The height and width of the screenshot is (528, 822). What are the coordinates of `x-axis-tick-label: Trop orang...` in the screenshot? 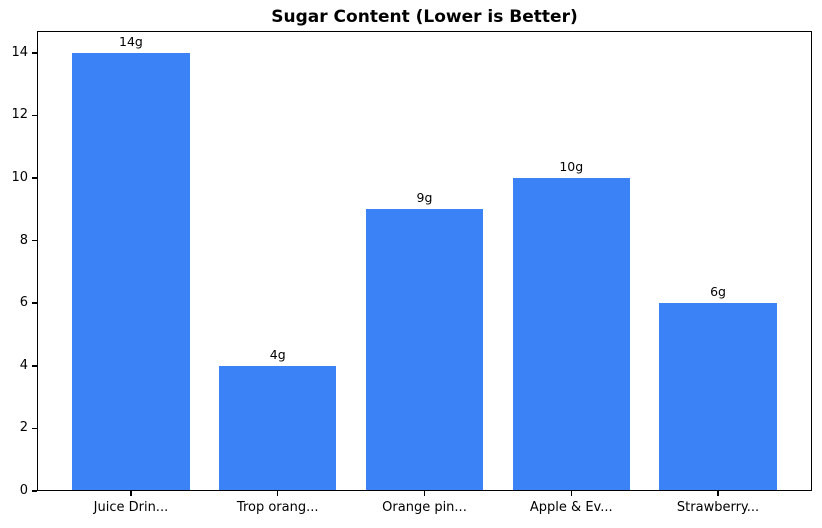 It's located at (277, 507).